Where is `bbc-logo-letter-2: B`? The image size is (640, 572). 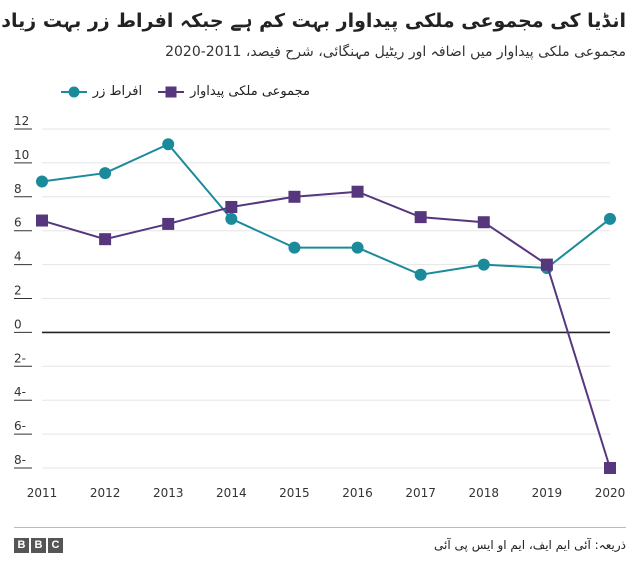 bbc-logo-letter-2: B is located at coordinates (38, 545).